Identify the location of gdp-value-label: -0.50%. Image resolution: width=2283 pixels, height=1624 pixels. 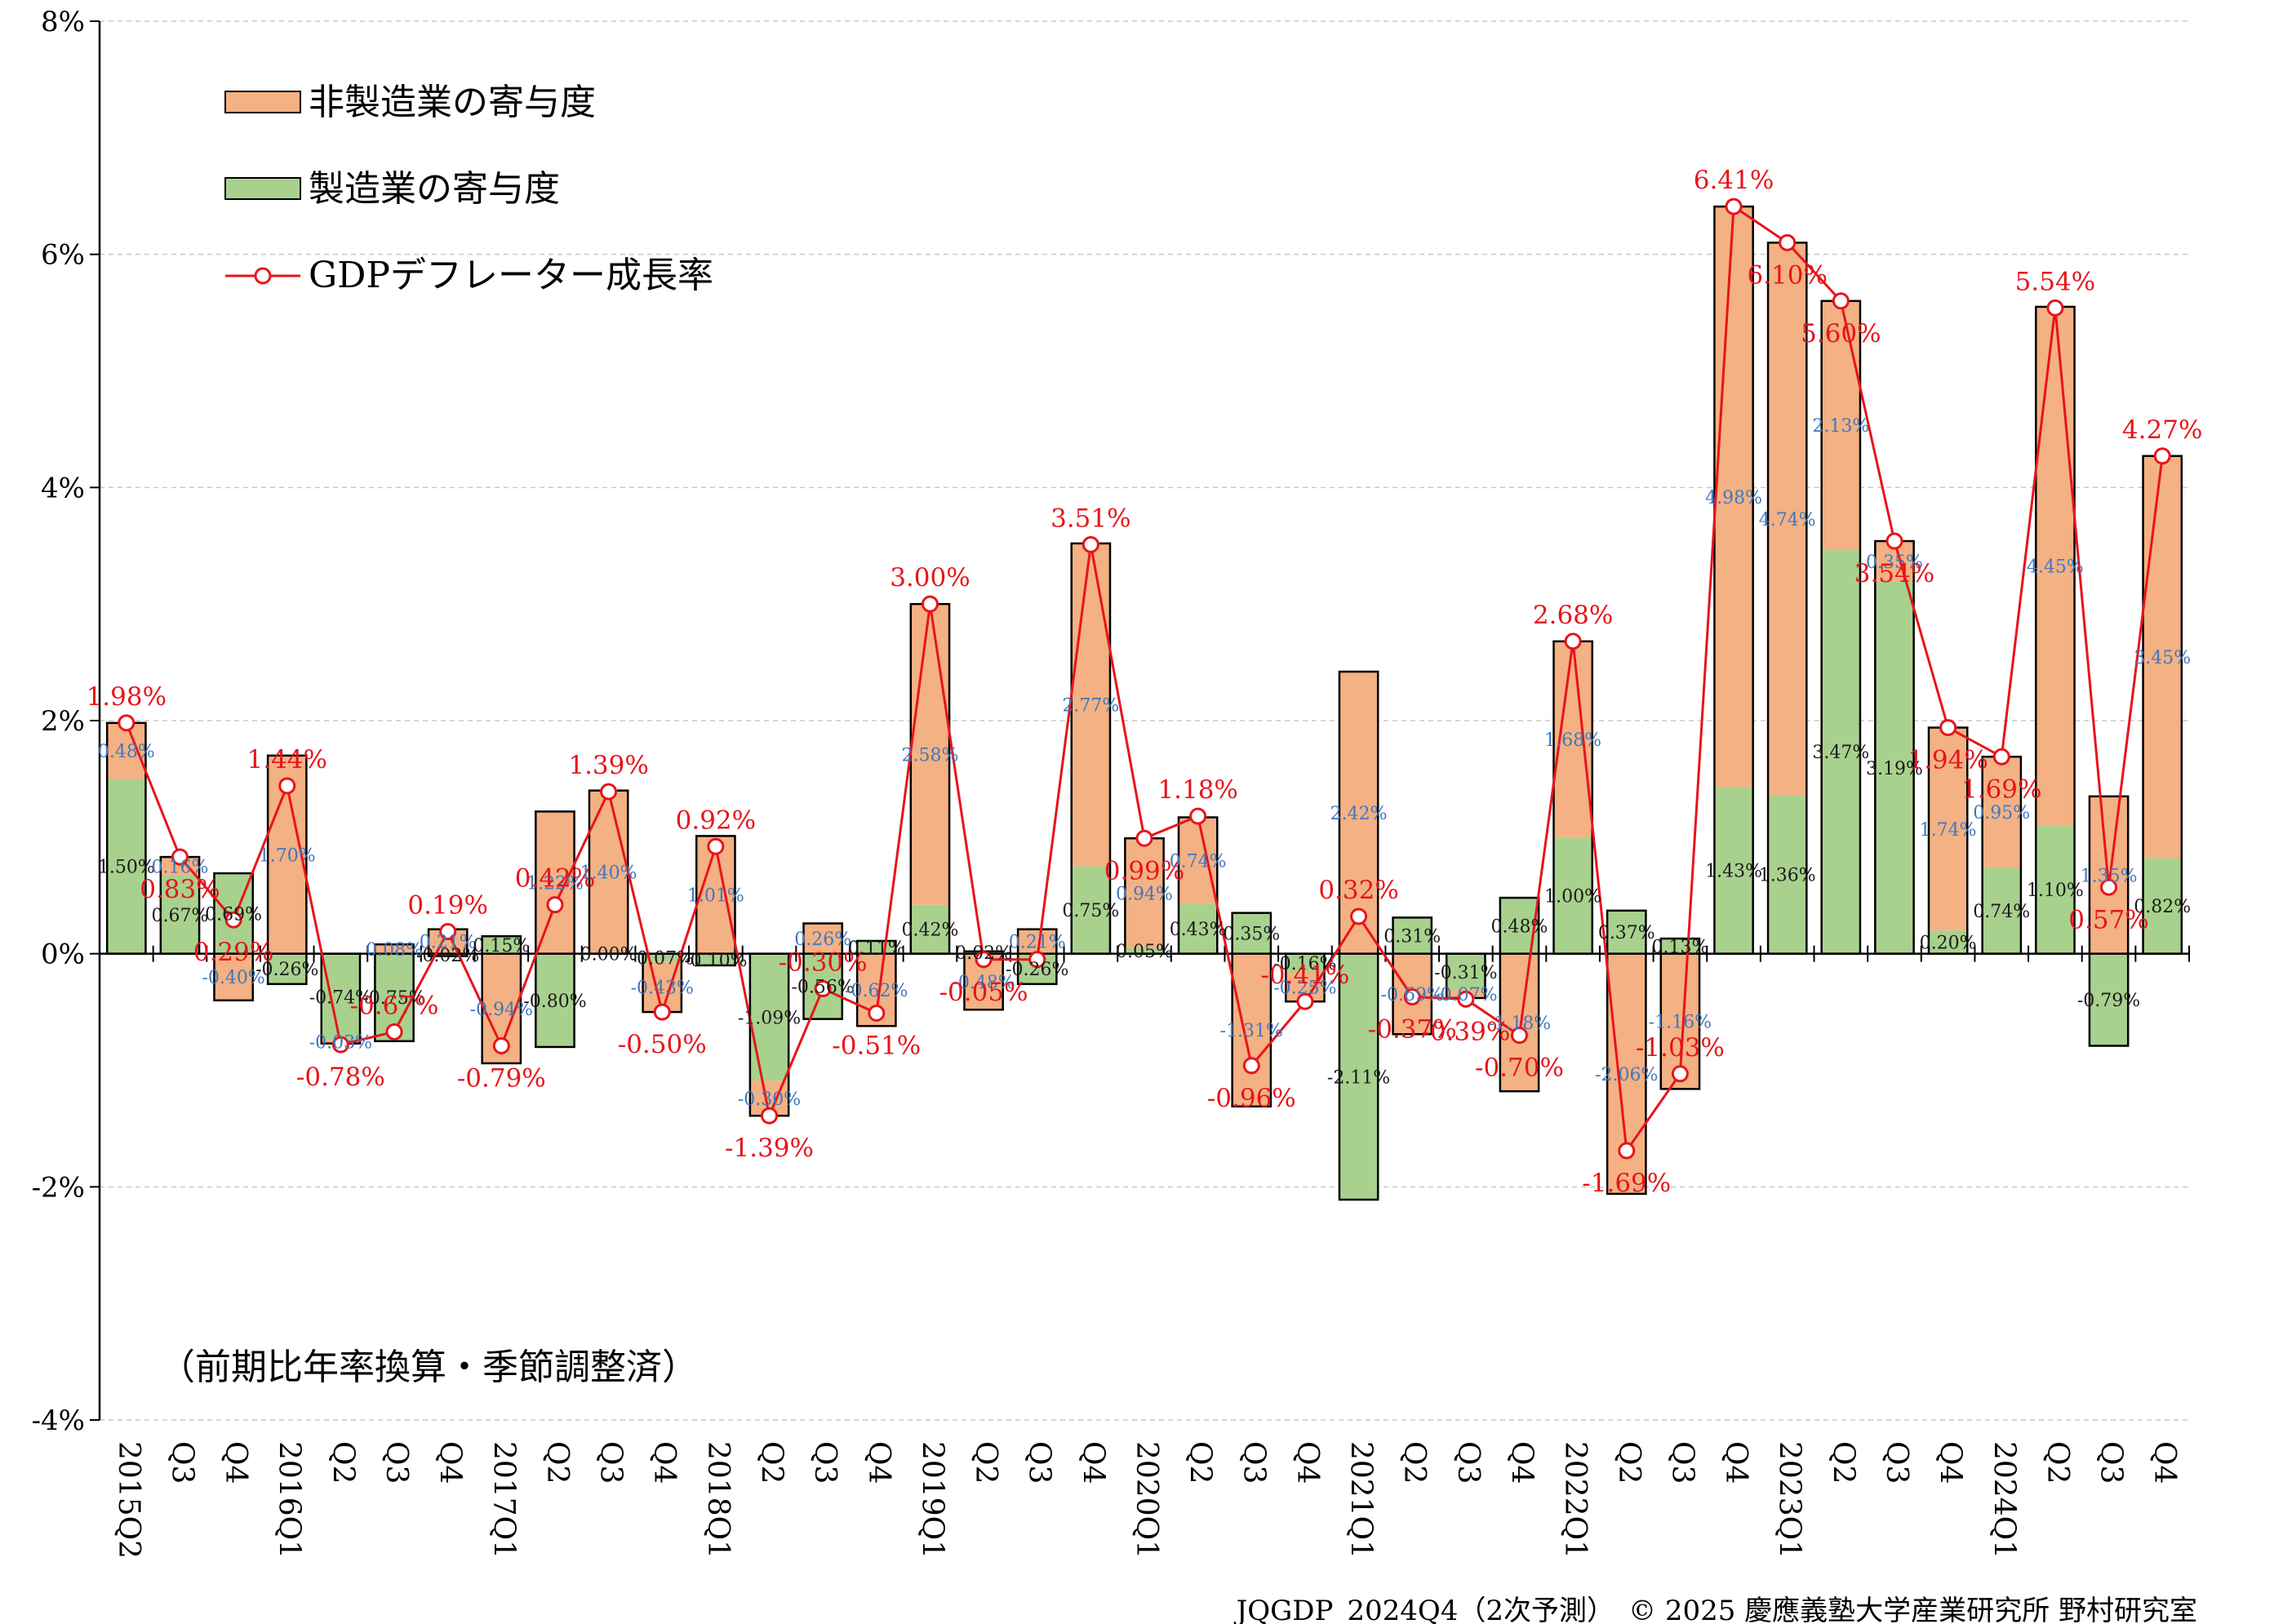
(662, 1044).